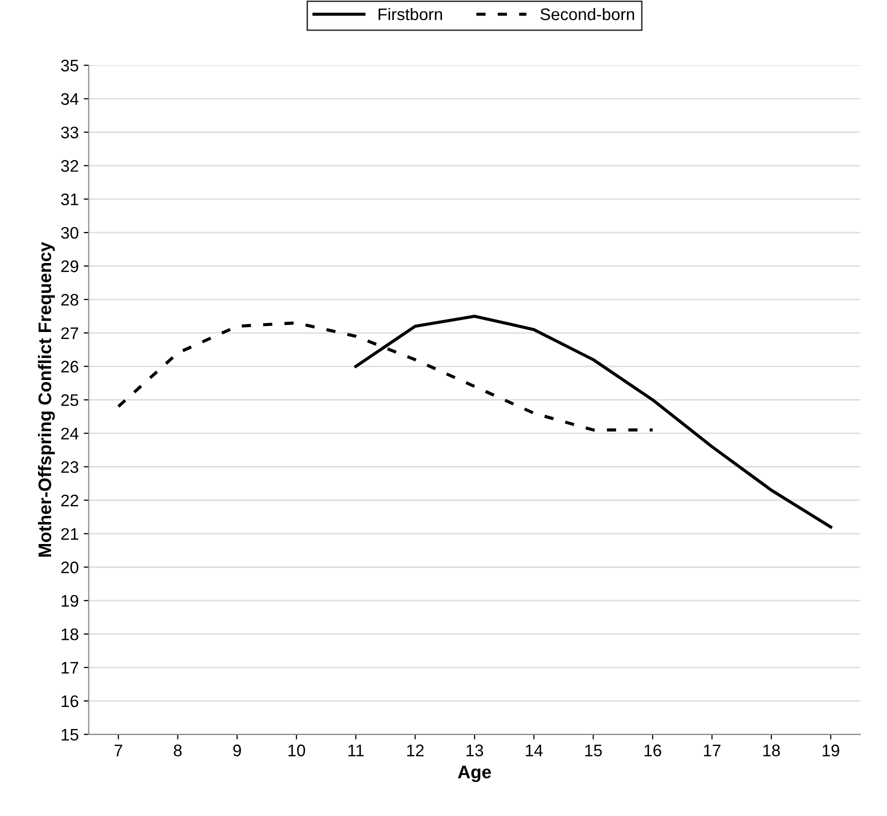  Describe the element at coordinates (771, 750) in the screenshot. I see `x-tick-label: 18` at that location.